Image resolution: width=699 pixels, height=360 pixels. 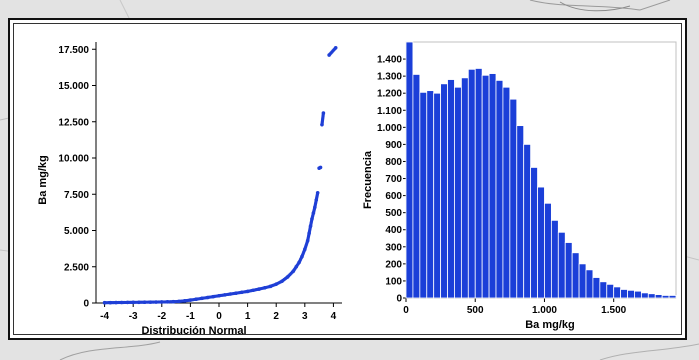 What do you see at coordinates (76, 231) in the screenshot?
I see `qq-y-tick-label: 5.000` at bounding box center [76, 231].